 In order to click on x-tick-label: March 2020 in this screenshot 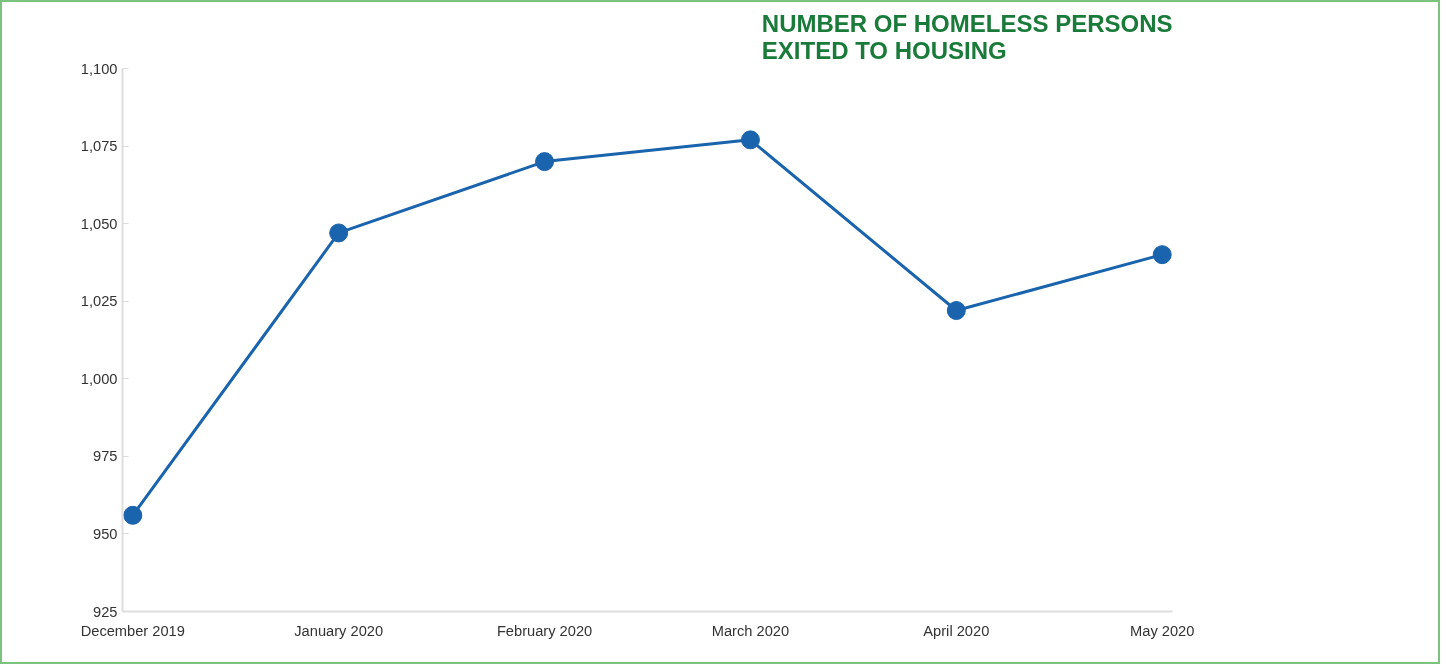, I will do `click(750, 630)`.